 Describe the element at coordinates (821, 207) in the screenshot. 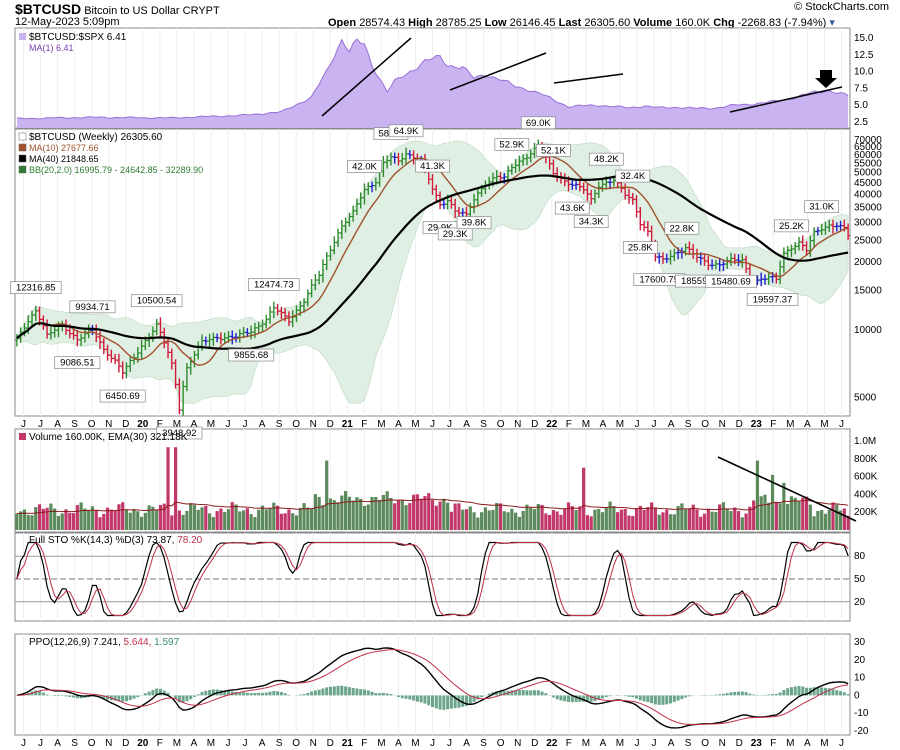

I see `price-annotation: 31.0K` at that location.